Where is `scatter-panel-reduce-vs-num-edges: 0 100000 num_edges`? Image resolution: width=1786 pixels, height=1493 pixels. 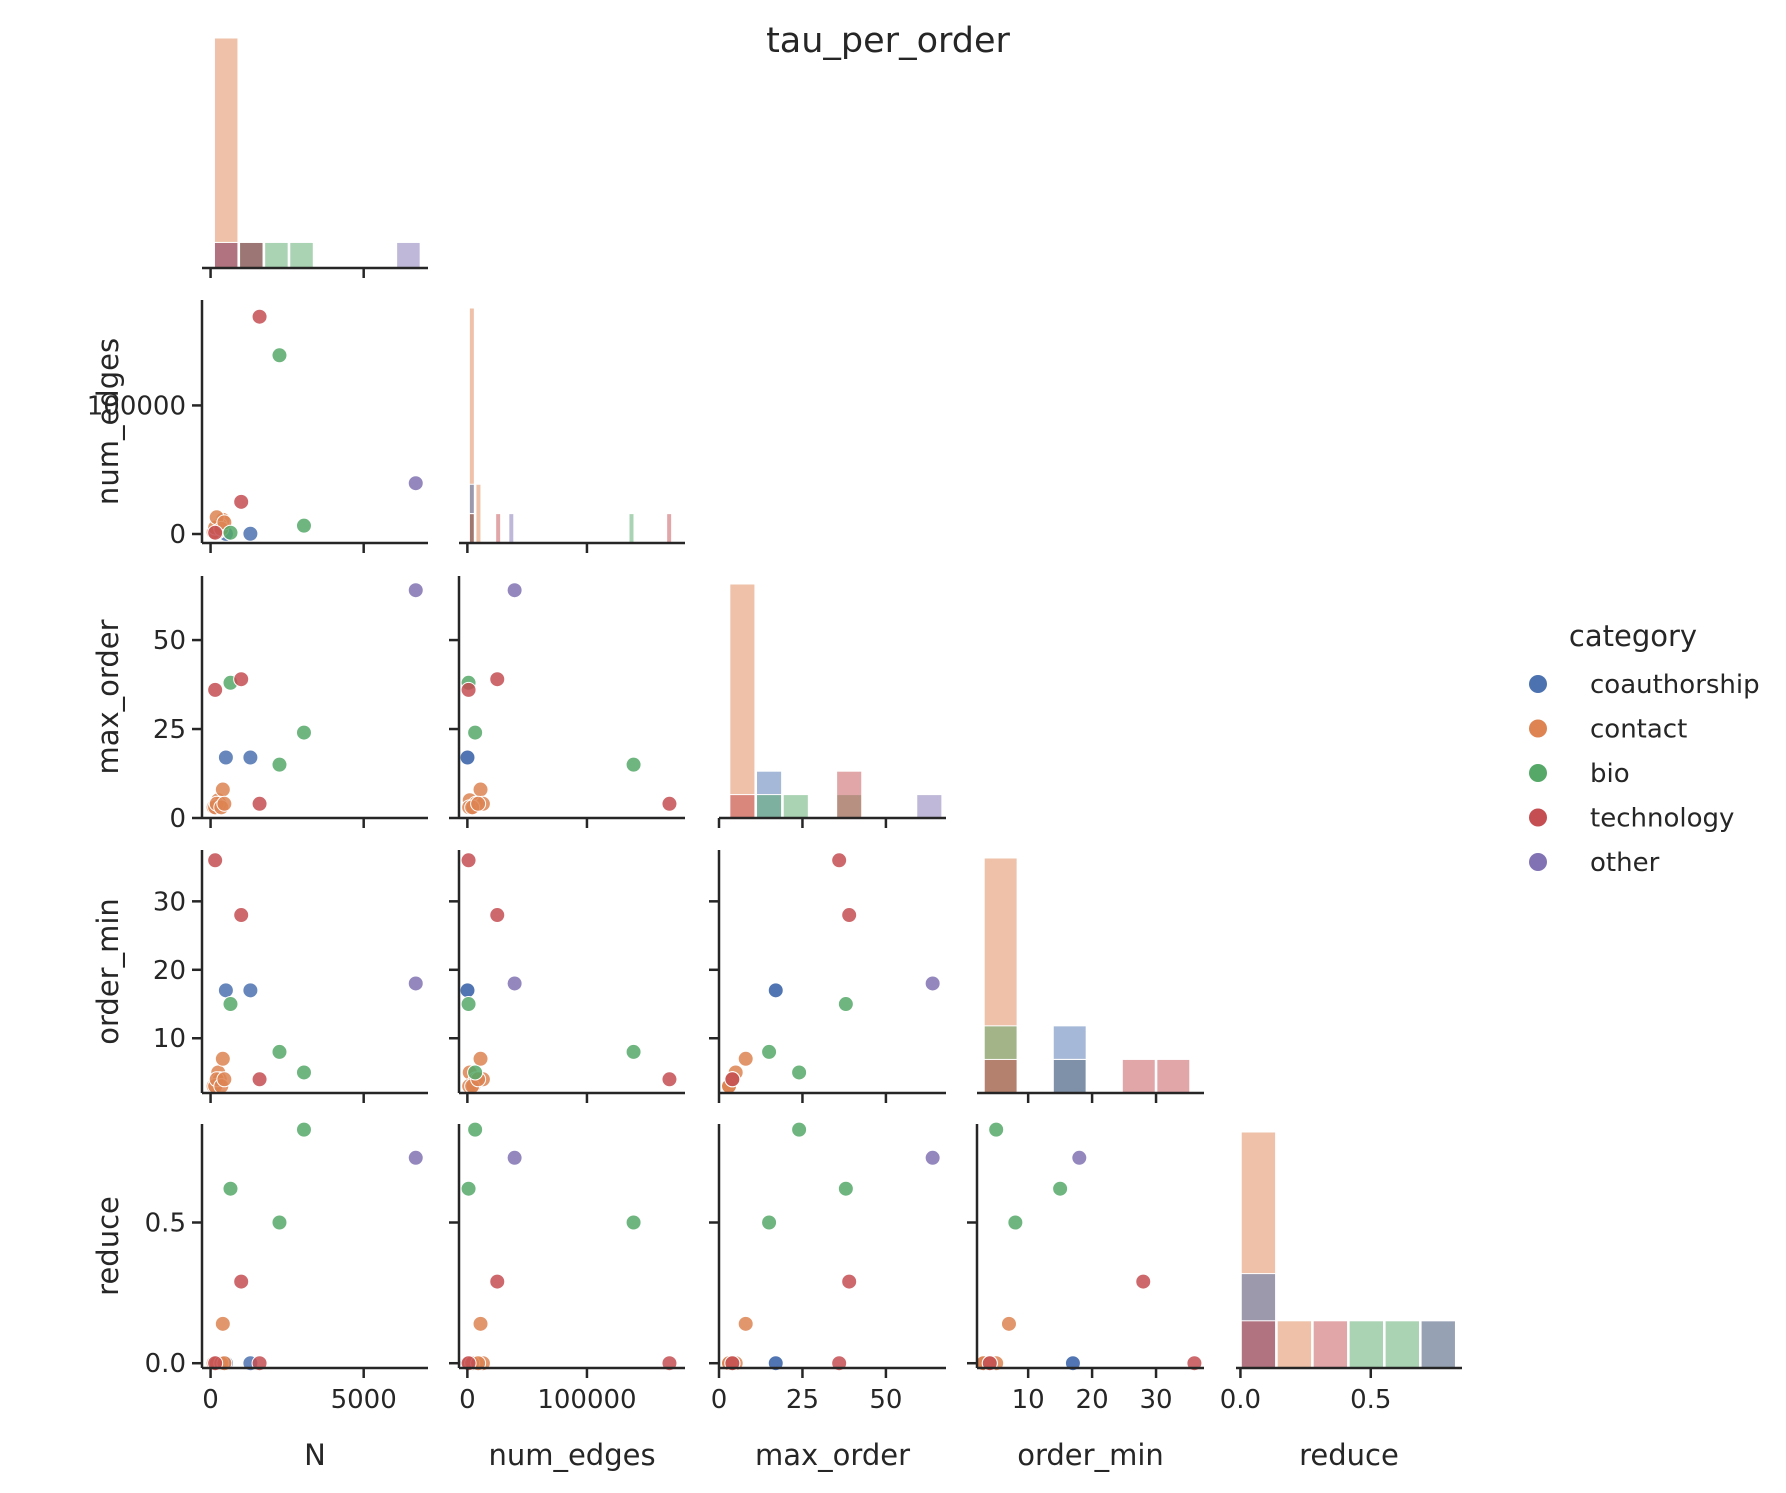
scatter-panel-reduce-vs-num-edges: 0 100000 num_edges is located at coordinates (567, 1296).